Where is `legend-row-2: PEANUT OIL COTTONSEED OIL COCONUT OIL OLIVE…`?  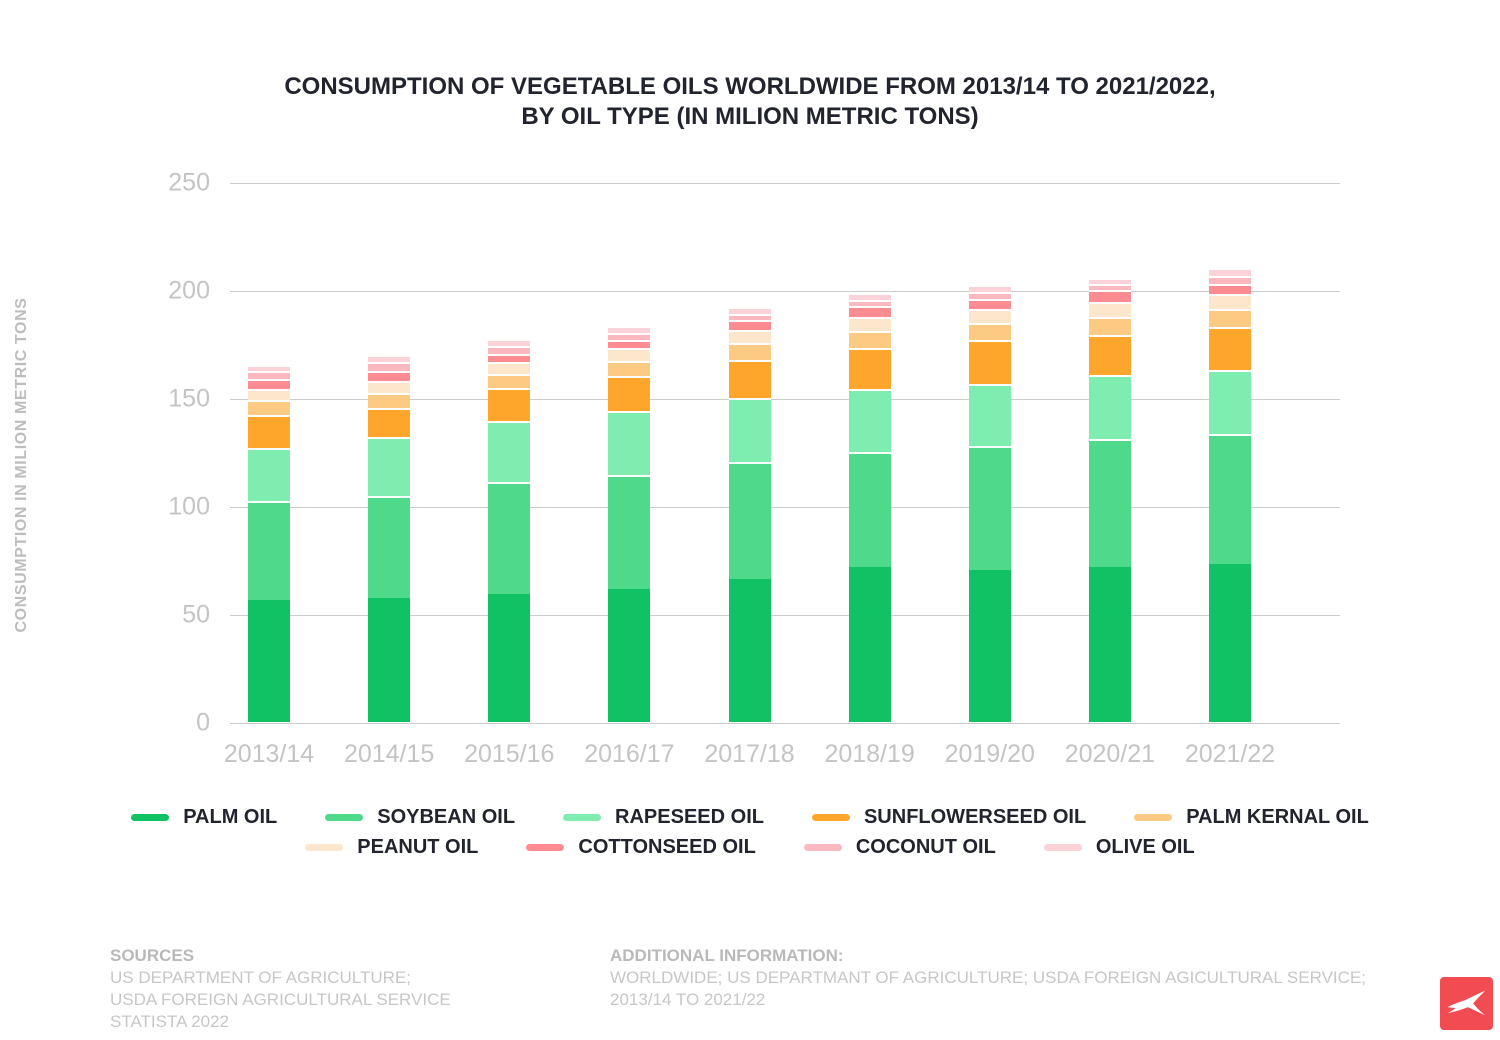
legend-row-2: PEANUT OIL COTTONSEED OIL COCONUT OIL OLIVE… is located at coordinates (750, 847).